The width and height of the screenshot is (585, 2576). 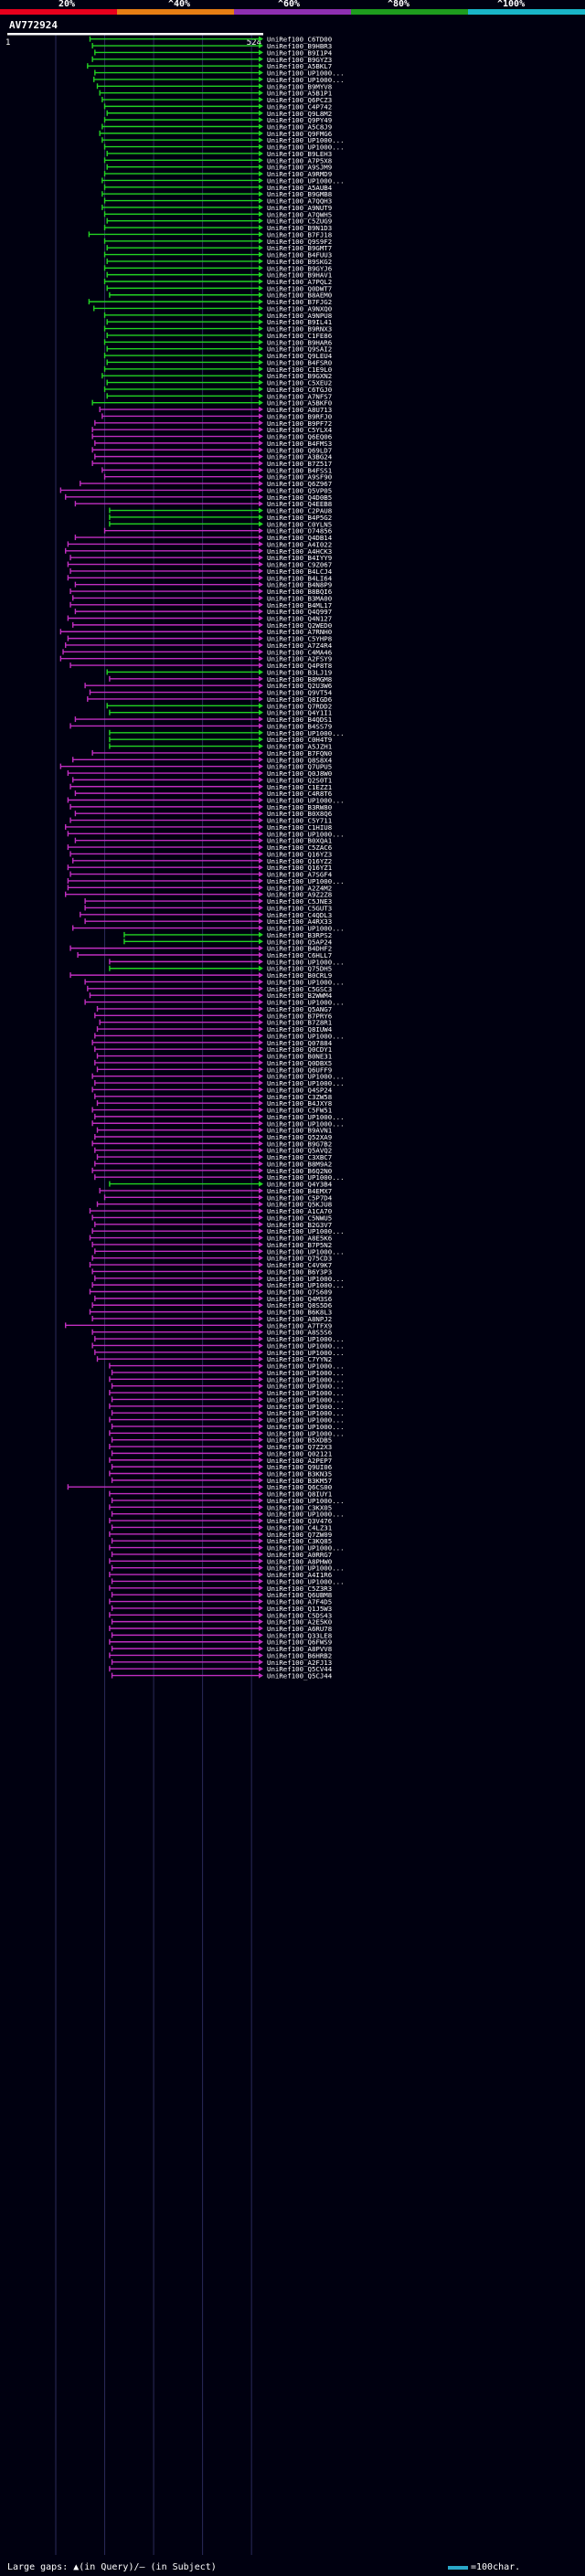 What do you see at coordinates (299, 100) in the screenshot?
I see `hit-label: UniRef100_Q6PCZ3` at bounding box center [299, 100].